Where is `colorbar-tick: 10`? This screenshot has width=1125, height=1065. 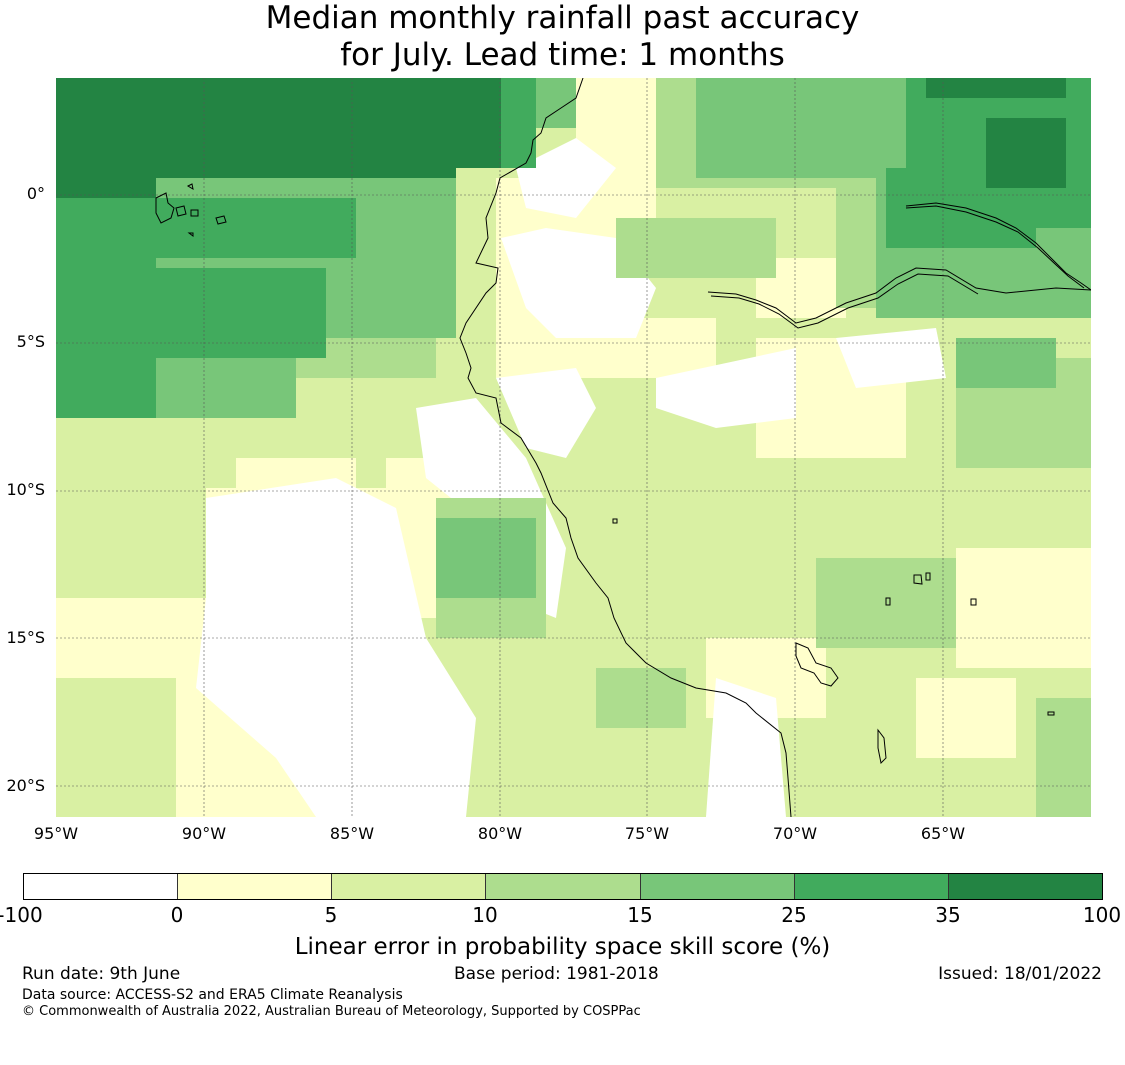 colorbar-tick: 10 is located at coordinates (485, 915).